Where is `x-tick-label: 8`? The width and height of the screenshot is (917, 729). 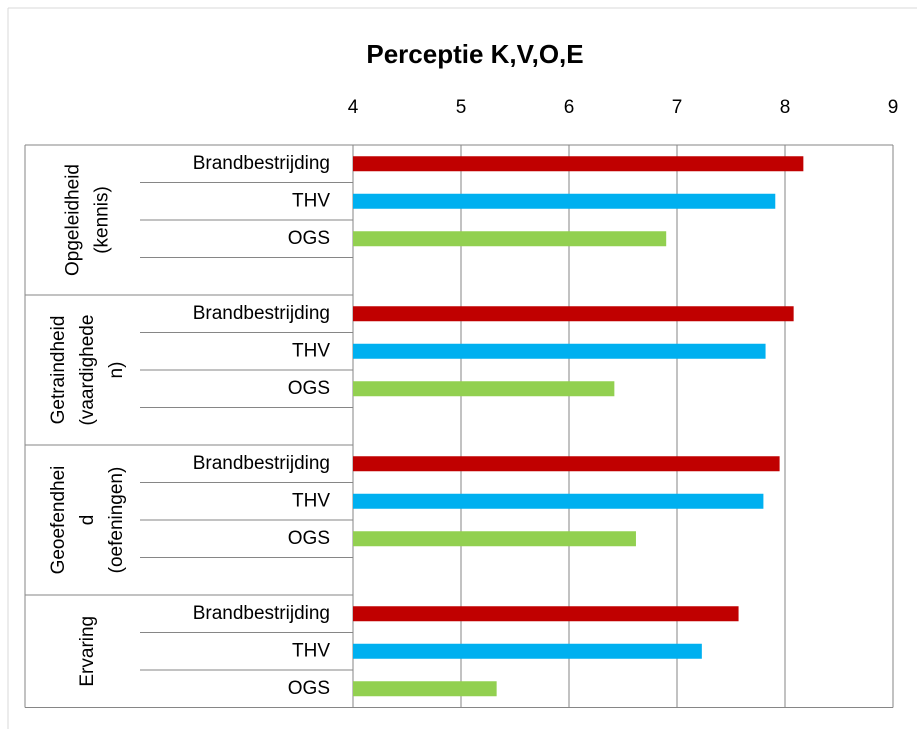
x-tick-label: 8 is located at coordinates (785, 107).